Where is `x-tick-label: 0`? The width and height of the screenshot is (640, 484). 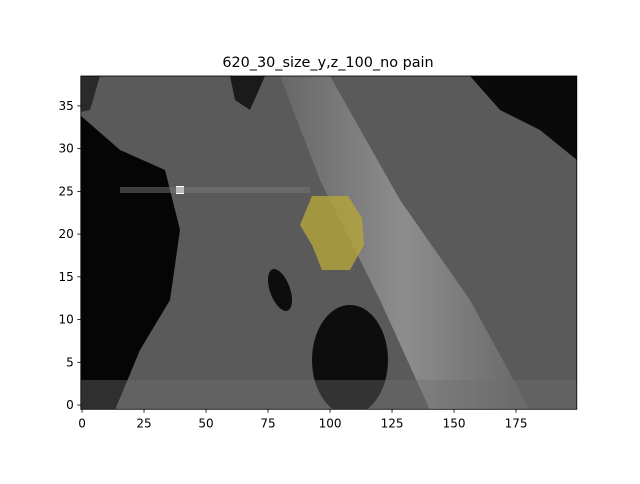
x-tick-label: 0 is located at coordinates (82, 423).